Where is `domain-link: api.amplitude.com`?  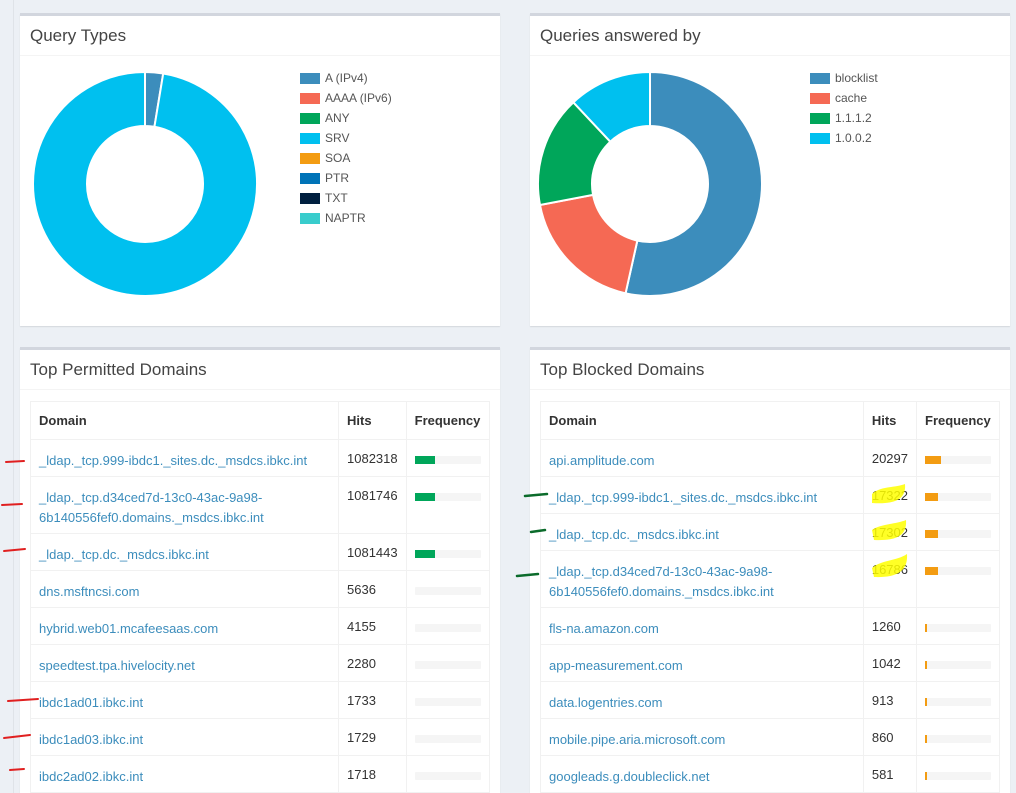
domain-link: api.amplitude.com is located at coordinates (602, 460).